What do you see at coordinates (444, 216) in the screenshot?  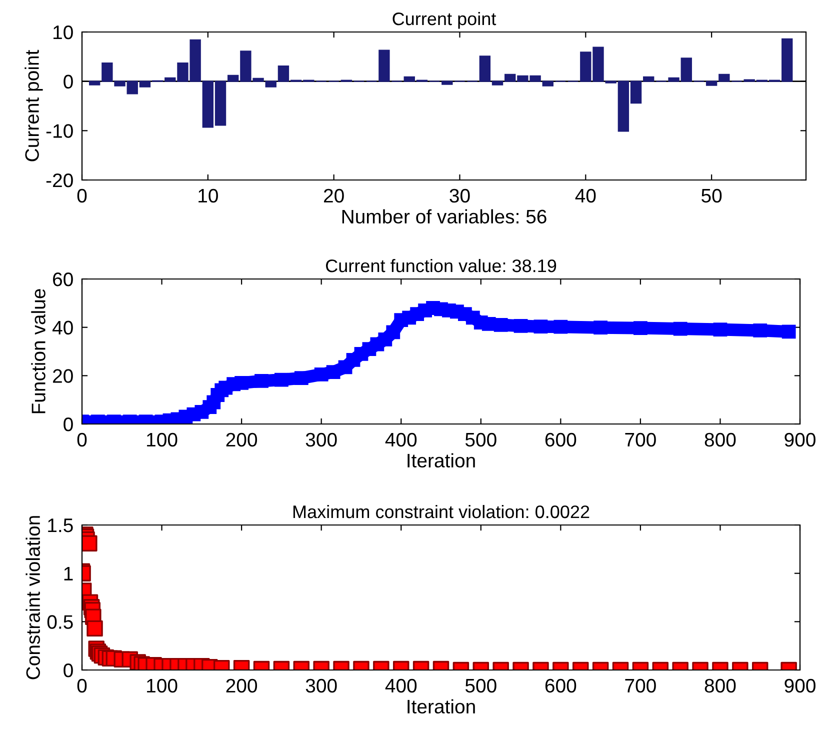 I see `x-axis-title: Number of variables: 56` at bounding box center [444, 216].